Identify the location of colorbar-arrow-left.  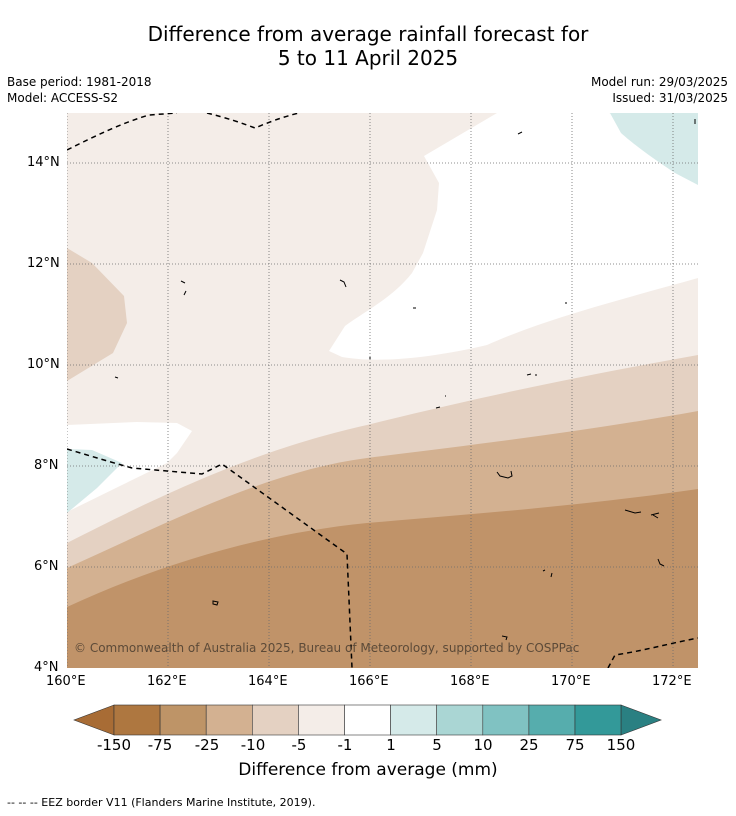
(94, 720).